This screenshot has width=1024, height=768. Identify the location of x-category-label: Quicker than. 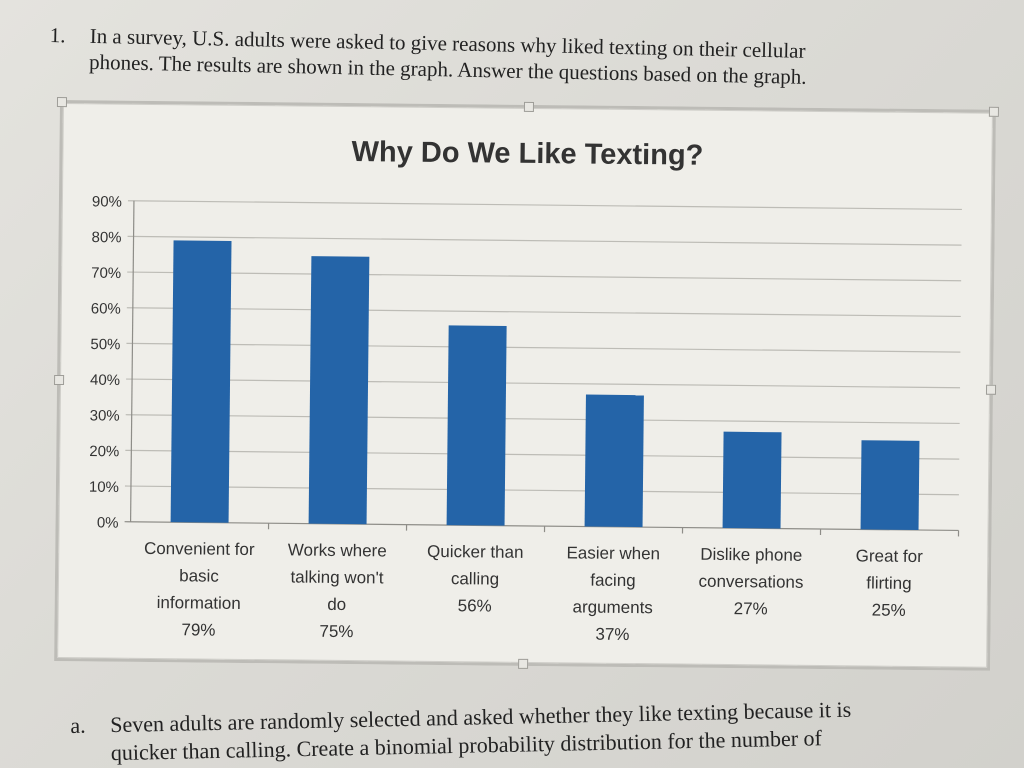
(475, 552).